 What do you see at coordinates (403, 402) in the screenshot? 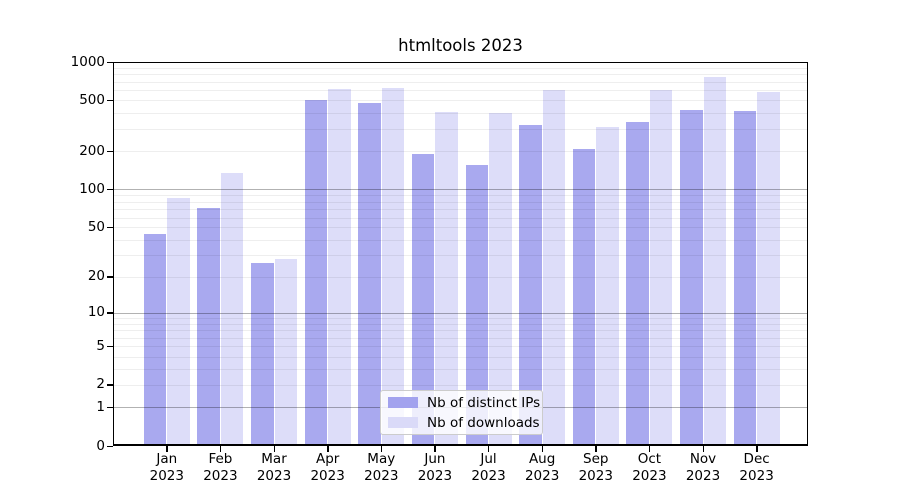
I see `legend-swatch-distinct-ips` at bounding box center [403, 402].